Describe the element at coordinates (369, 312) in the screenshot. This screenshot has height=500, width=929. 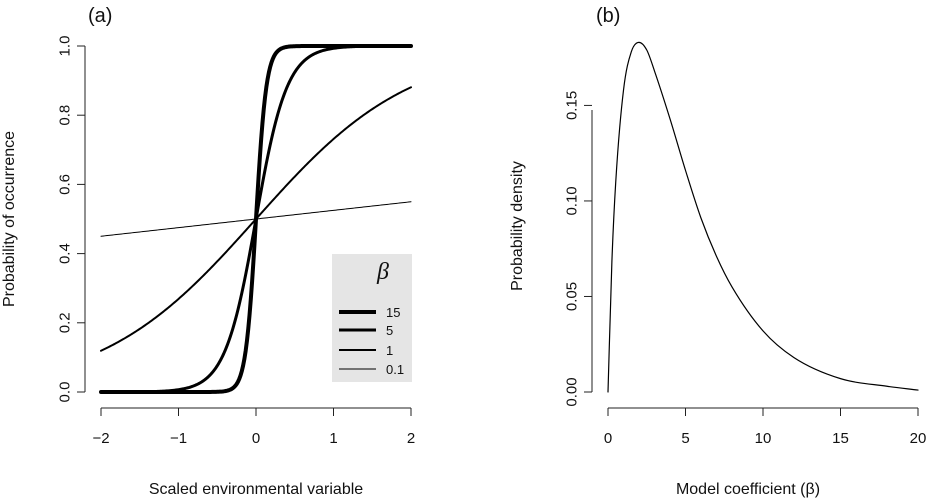
I see `legend-item-15: 15` at that location.